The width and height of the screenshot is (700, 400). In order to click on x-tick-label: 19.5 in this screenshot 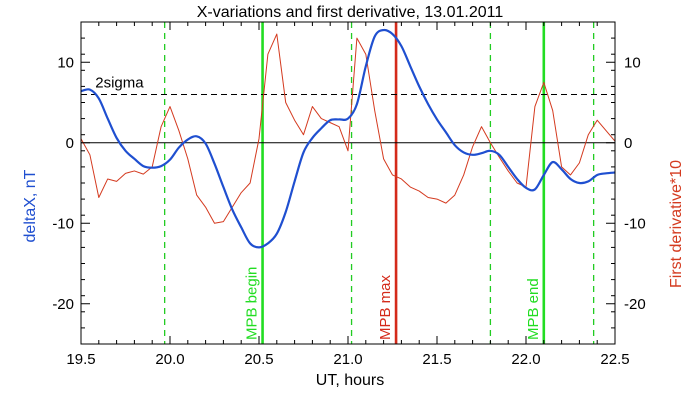, I will do `click(80, 359)`.